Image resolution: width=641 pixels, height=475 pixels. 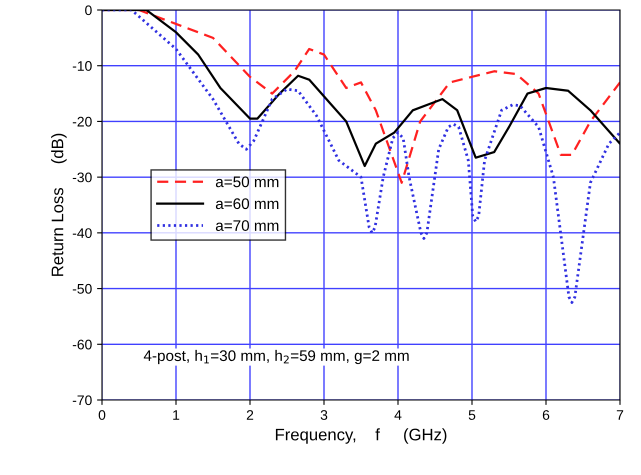 I want to click on y-tick-label: -30, so click(x=82, y=177).